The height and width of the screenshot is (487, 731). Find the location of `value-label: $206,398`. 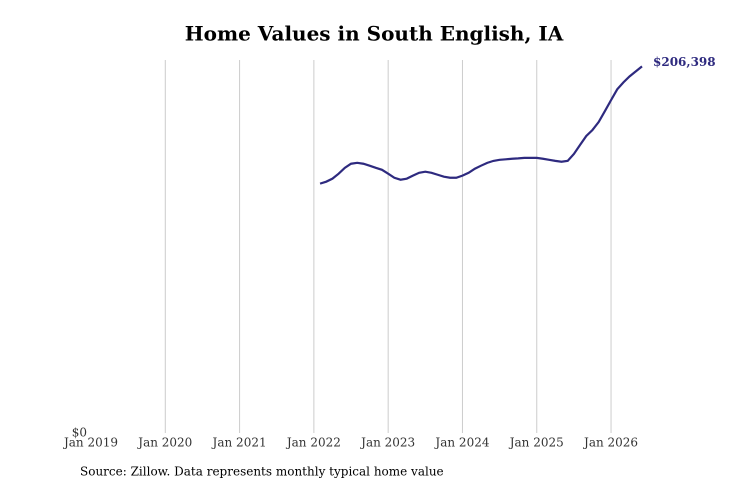

value-label: $206,398 is located at coordinates (684, 62).